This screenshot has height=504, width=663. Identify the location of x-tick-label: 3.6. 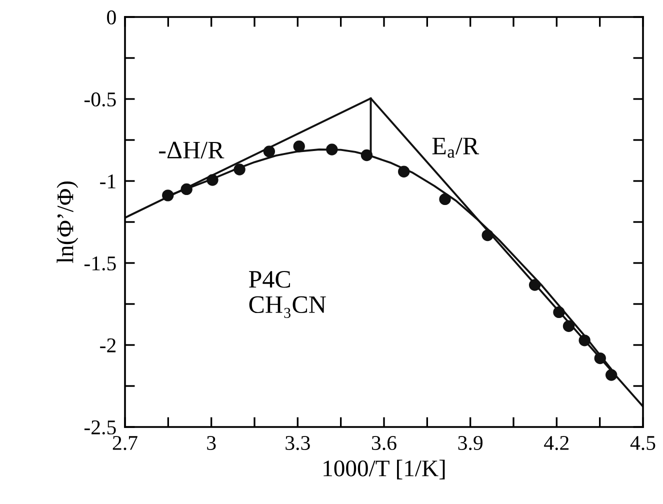
(384, 443).